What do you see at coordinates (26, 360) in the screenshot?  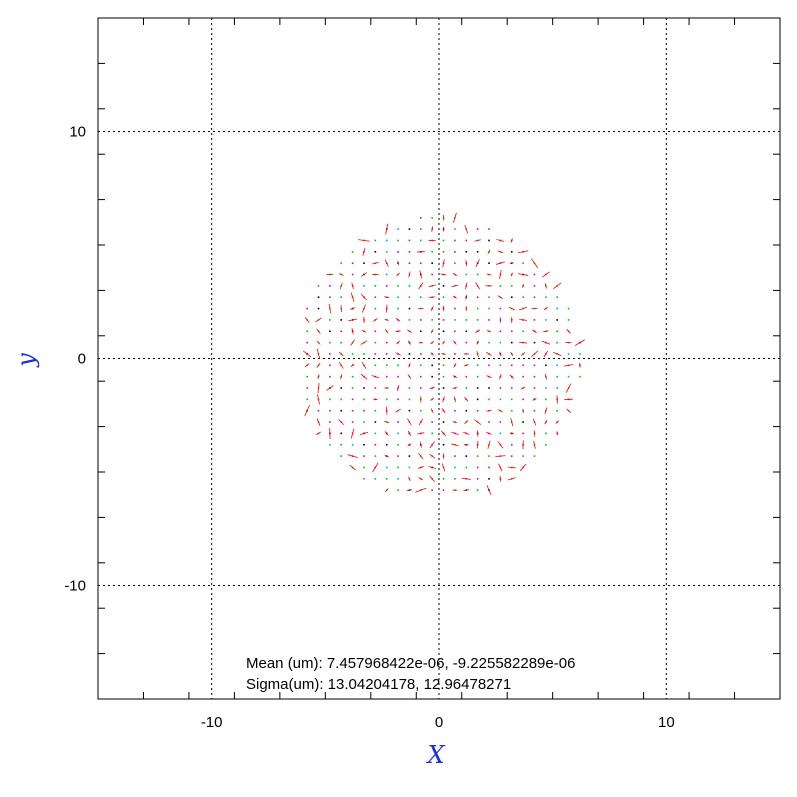 I see `y-axis-title: y` at bounding box center [26, 360].